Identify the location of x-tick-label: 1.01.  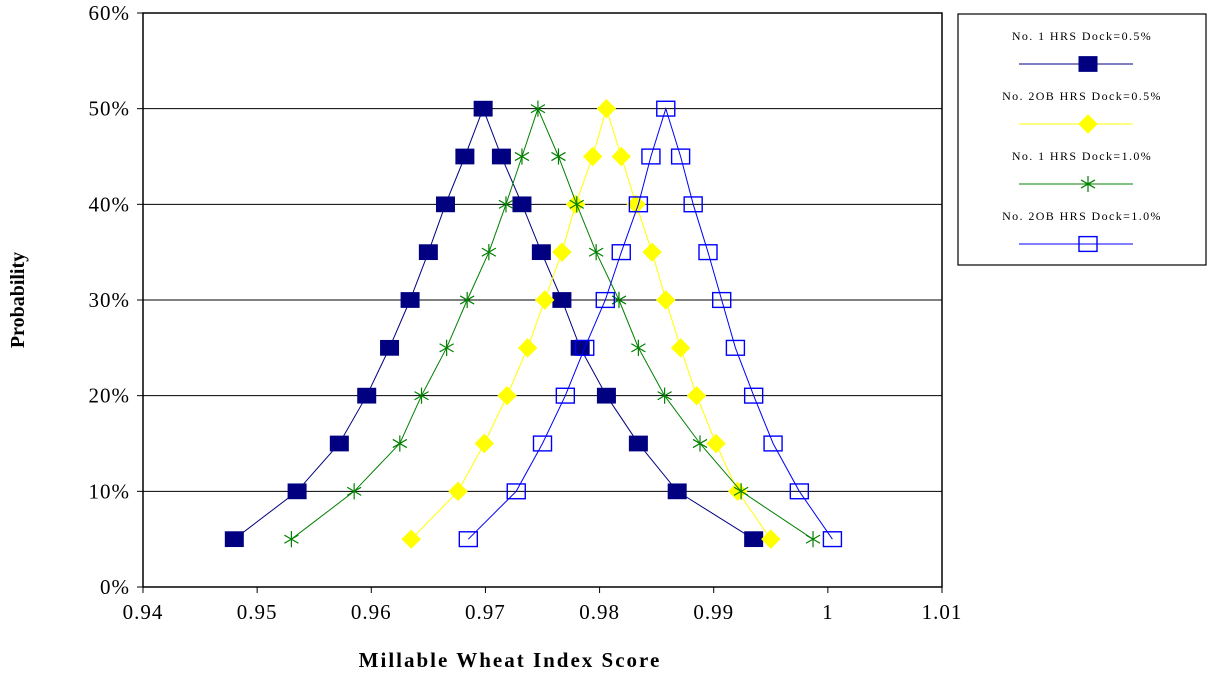
(942, 612).